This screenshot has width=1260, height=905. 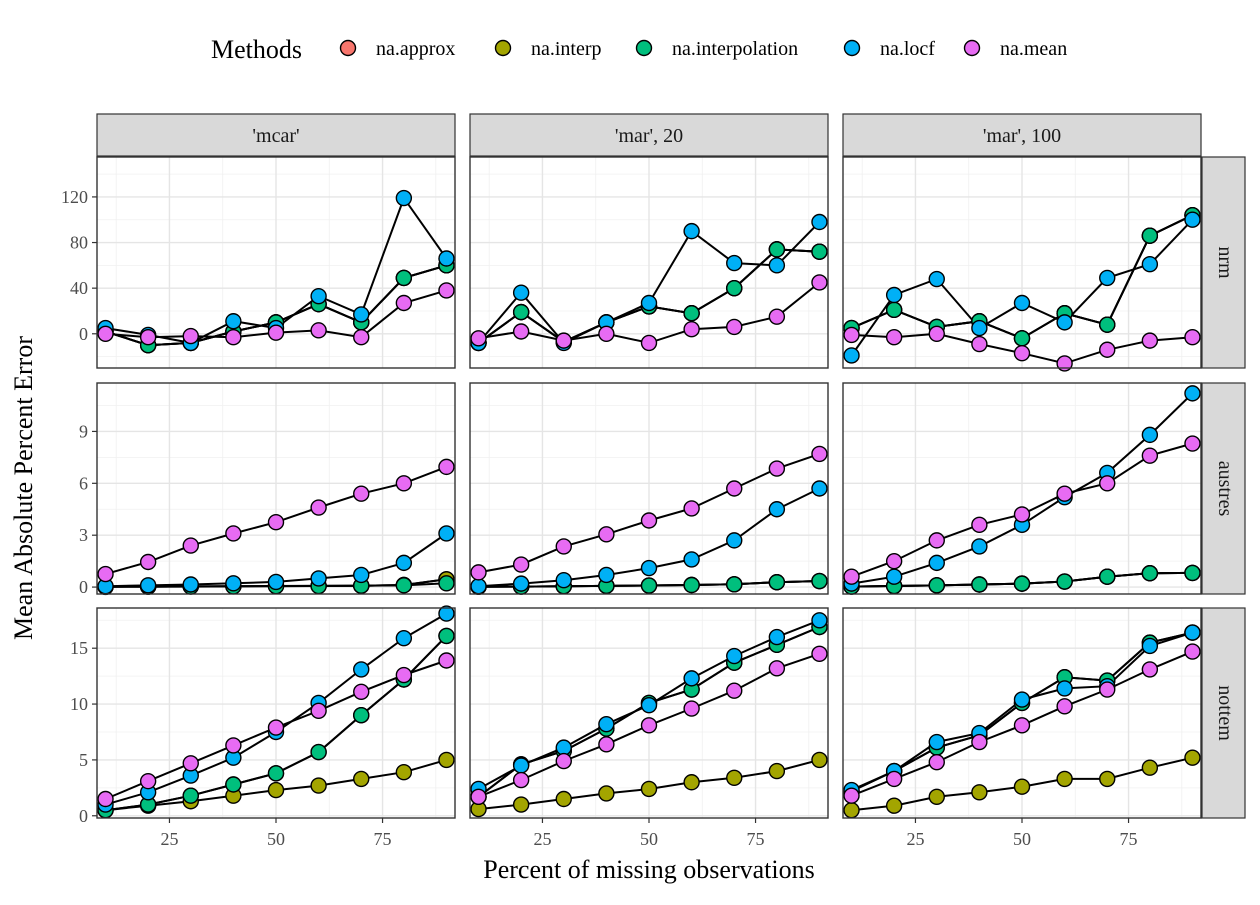 I want to click on legend-title: Methods, so click(x=256, y=49).